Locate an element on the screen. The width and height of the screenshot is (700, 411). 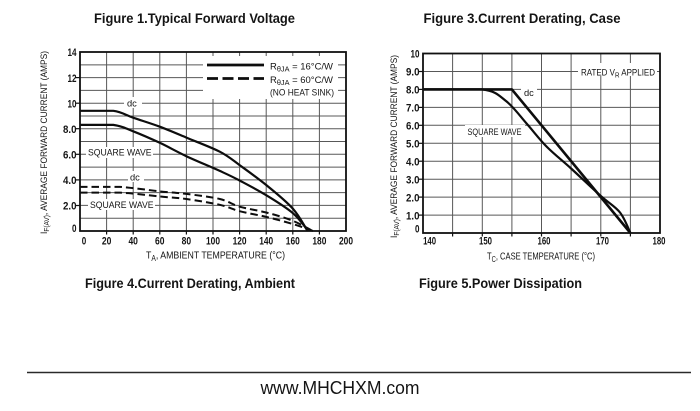
svg-text: 80 is located at coordinates (187, 242).